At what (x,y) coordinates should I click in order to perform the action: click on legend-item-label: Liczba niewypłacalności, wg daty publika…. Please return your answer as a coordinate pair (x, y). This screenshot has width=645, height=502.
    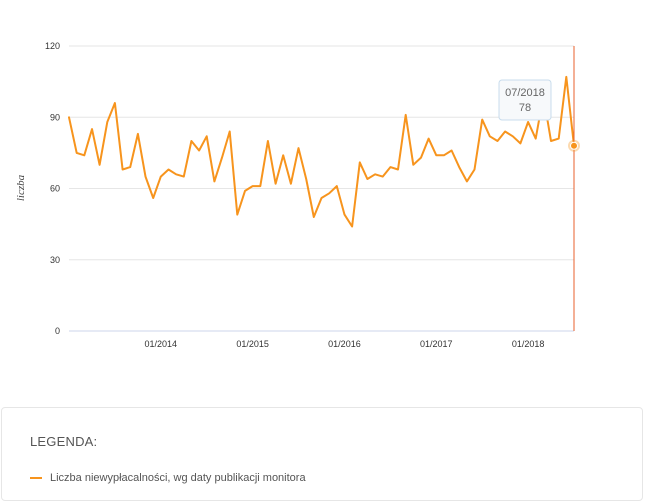
    Looking at the image, I should click on (178, 478).